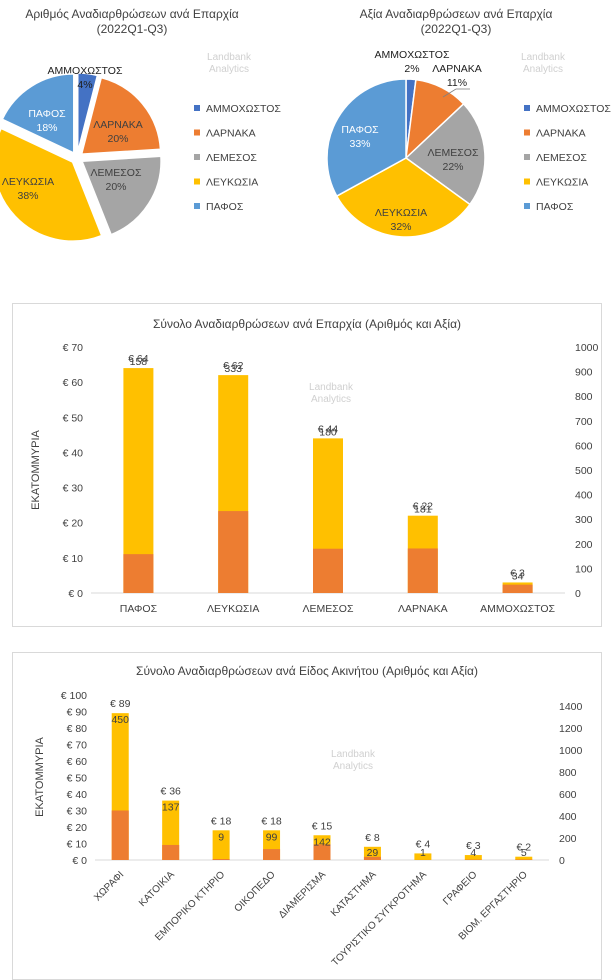  I want to click on bar-value-label: € 22, so click(423, 507).